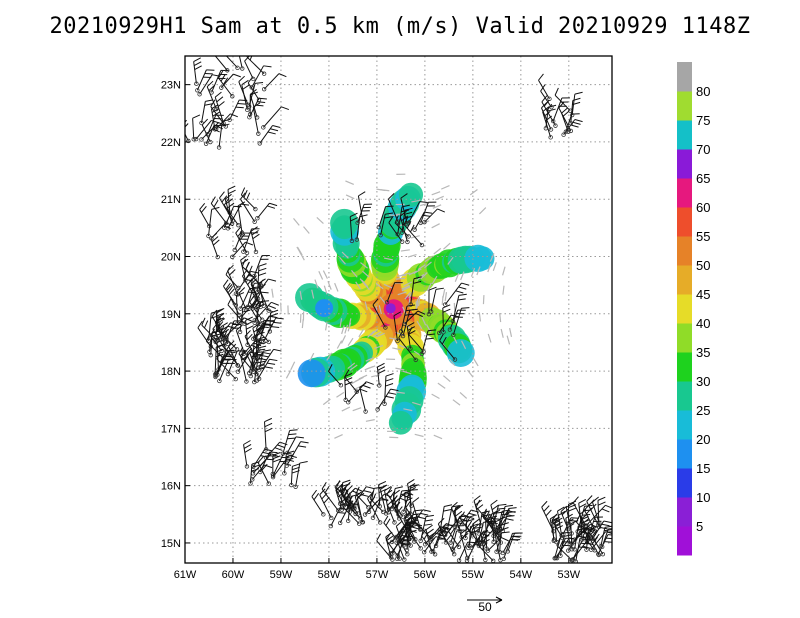  What do you see at coordinates (703, 410) in the screenshot?
I see `colorbar-label: 25` at bounding box center [703, 410].